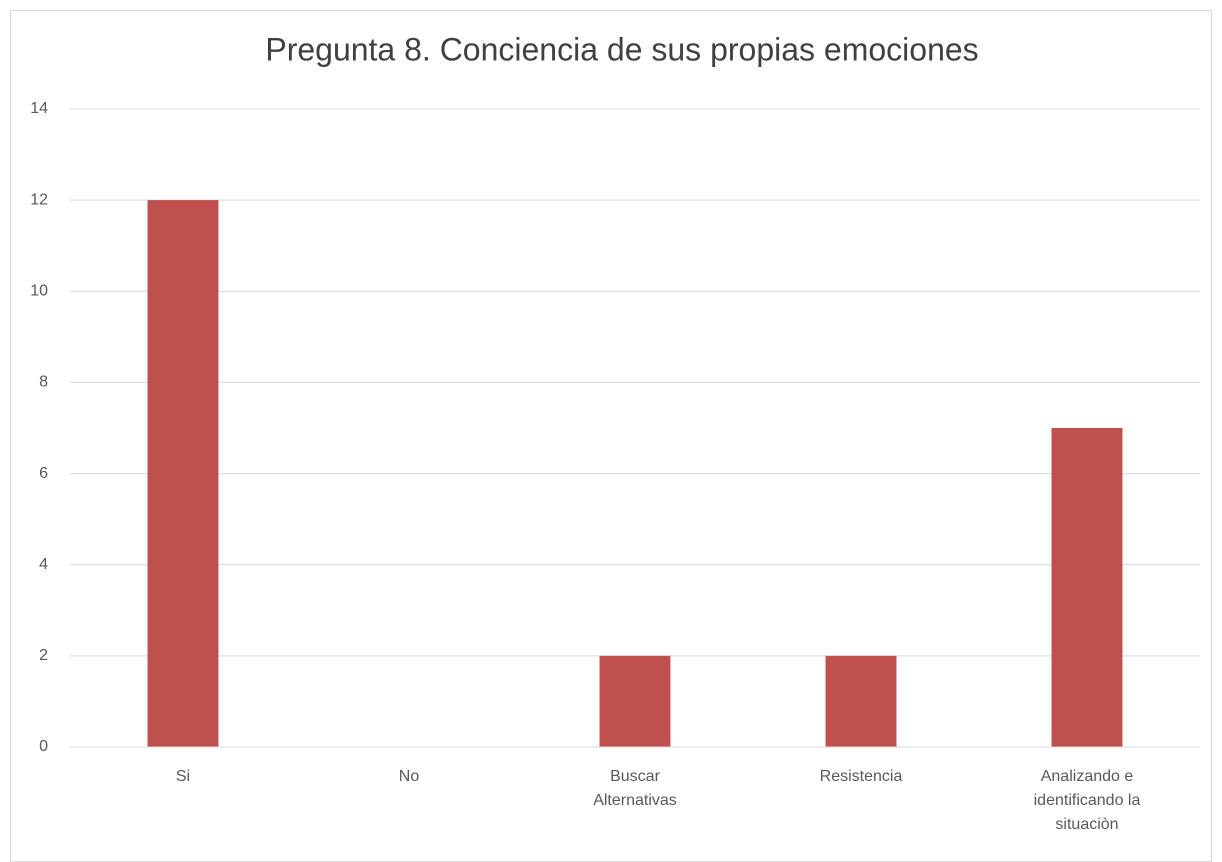  I want to click on y-tick-label: 8, so click(43, 382).